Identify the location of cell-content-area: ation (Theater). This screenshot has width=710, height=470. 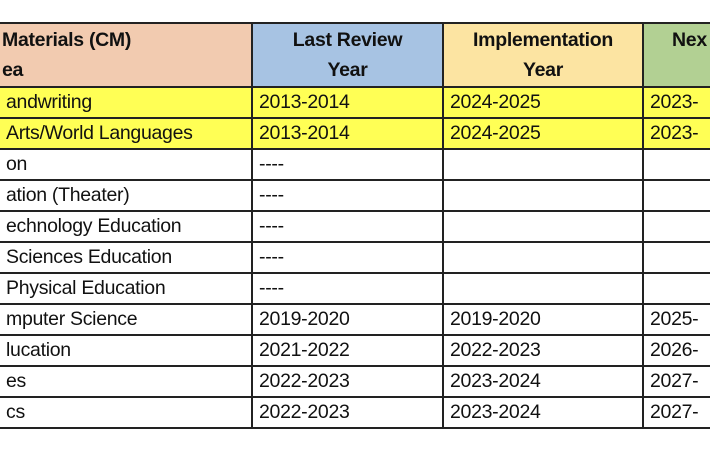
(126, 195).